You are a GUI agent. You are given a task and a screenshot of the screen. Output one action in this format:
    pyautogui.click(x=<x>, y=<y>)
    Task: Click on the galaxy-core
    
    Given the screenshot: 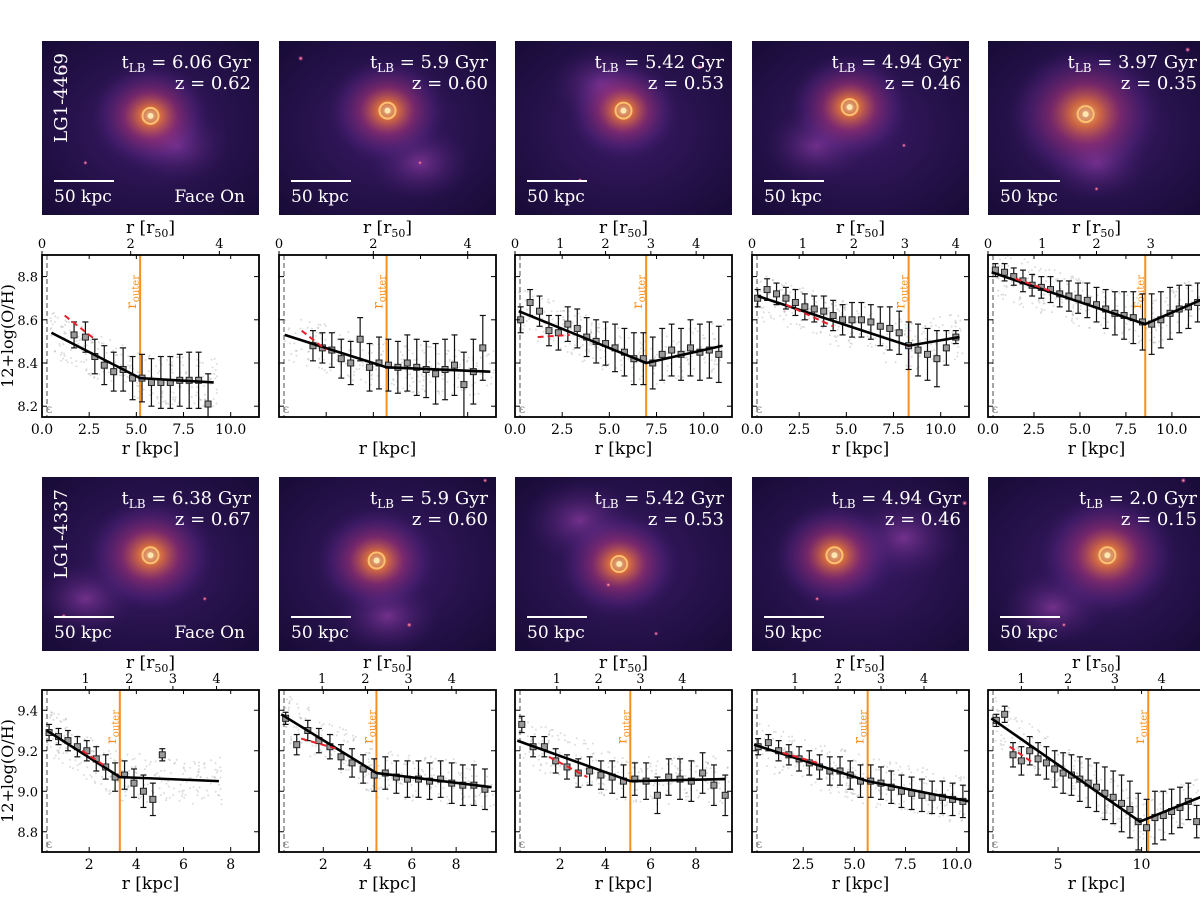 What is the action you would take?
    pyautogui.click(x=1107, y=555)
    